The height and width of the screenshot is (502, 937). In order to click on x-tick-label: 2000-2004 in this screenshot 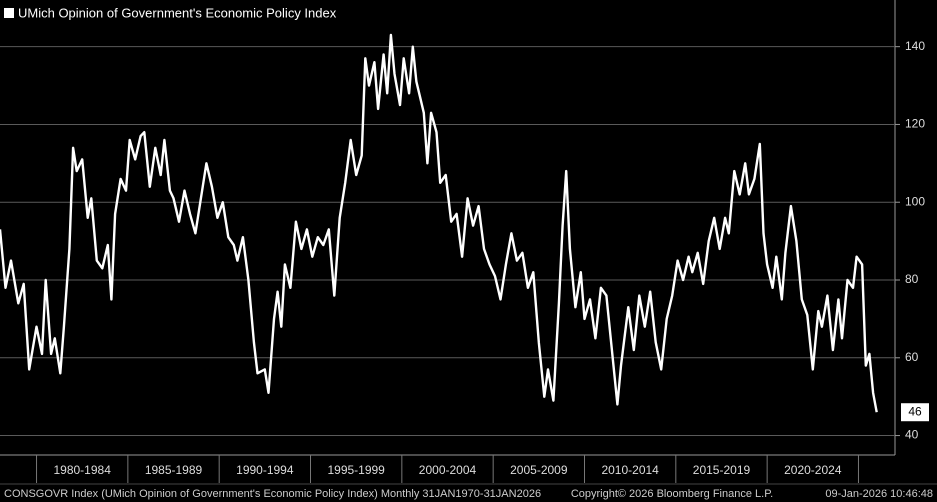, I will do `click(448, 470)`.